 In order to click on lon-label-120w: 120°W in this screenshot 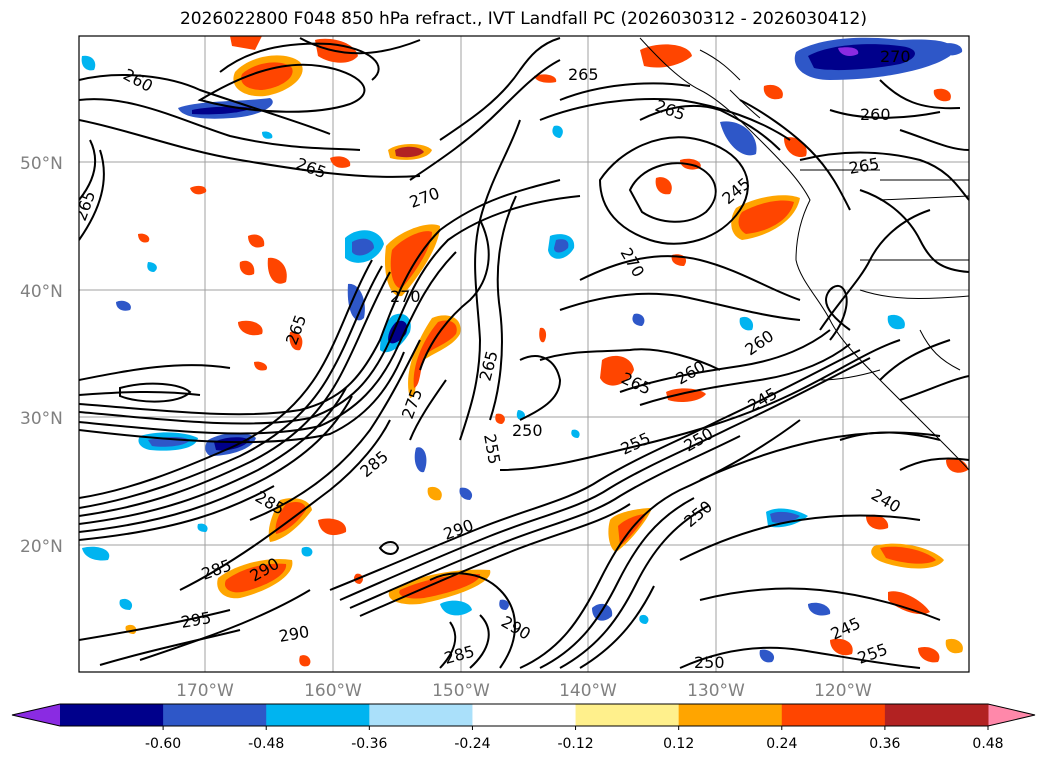, I will do `click(843, 691)`.